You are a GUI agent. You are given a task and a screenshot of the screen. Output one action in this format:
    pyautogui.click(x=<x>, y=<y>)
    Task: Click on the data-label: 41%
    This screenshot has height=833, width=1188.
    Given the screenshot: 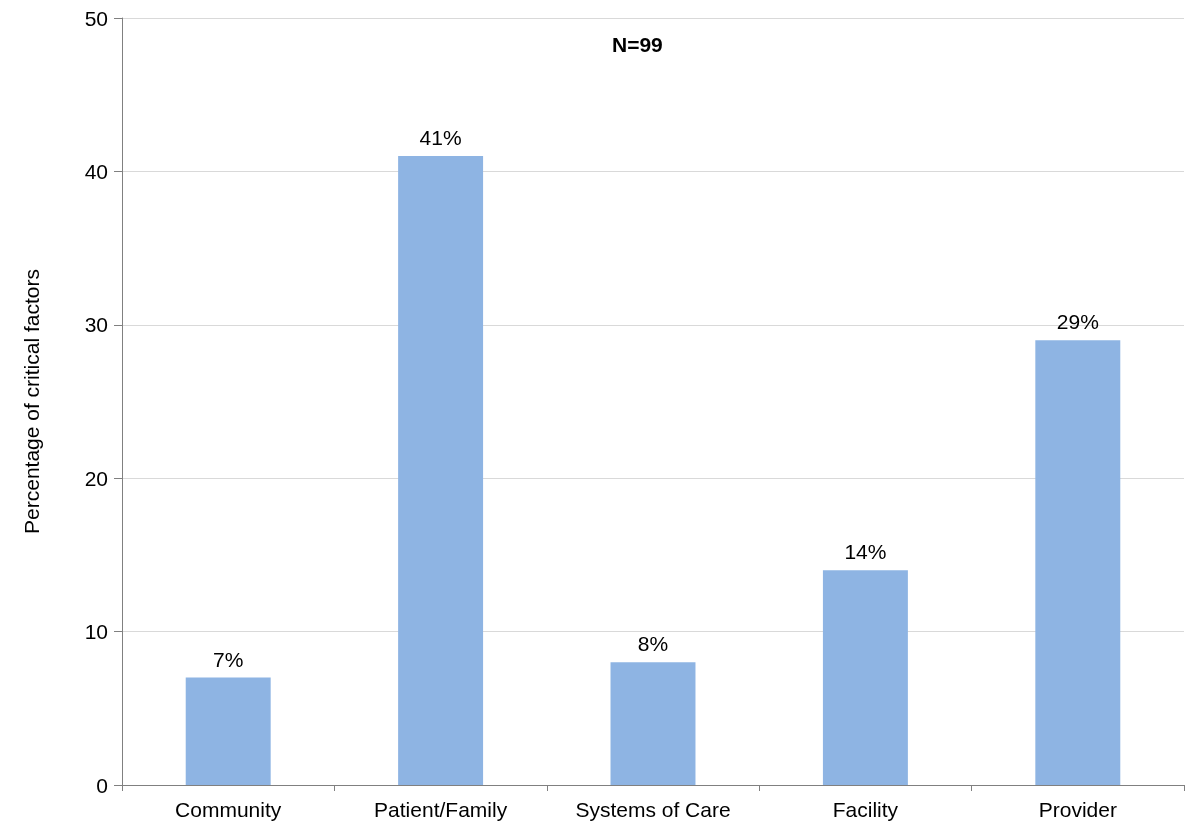 What is the action you would take?
    pyautogui.click(x=440, y=138)
    